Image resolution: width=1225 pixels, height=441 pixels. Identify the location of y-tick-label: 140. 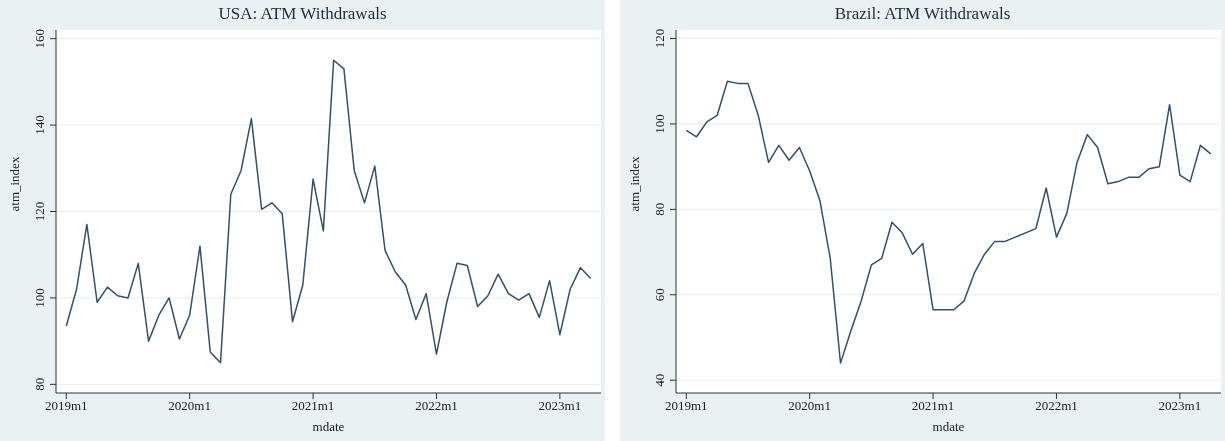
(39, 125).